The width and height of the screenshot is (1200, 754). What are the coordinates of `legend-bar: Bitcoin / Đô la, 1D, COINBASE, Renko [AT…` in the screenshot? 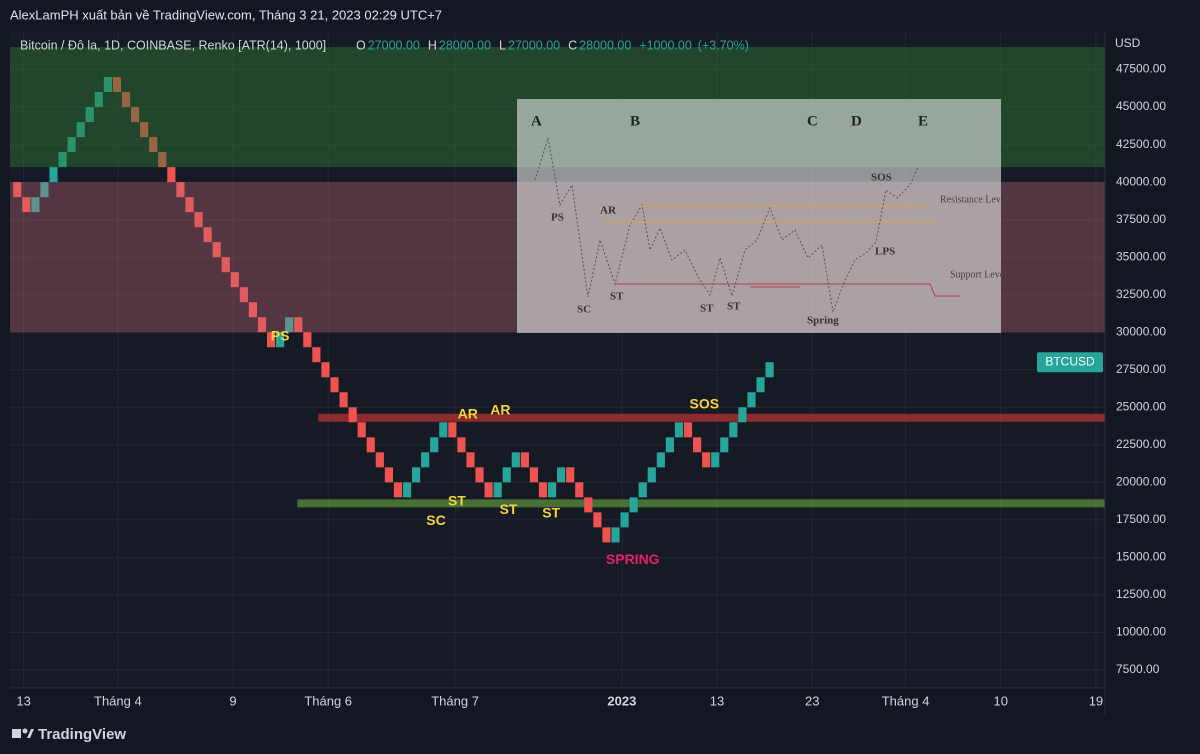 It's located at (384, 45).